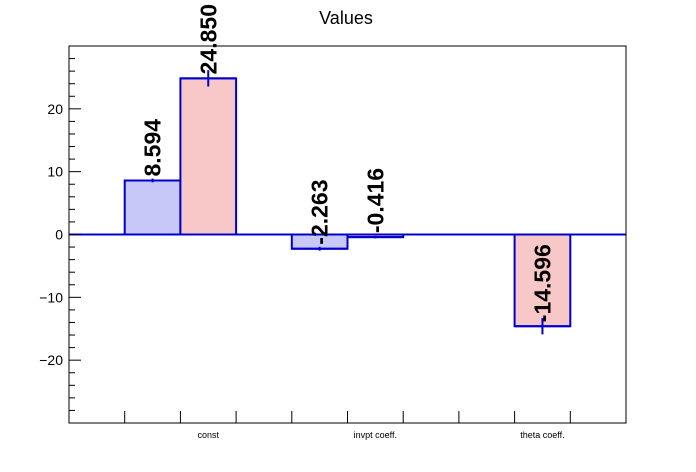 The width and height of the screenshot is (696, 472). Describe the element at coordinates (51, 360) in the screenshot. I see `y-tick-label: −20` at that location.